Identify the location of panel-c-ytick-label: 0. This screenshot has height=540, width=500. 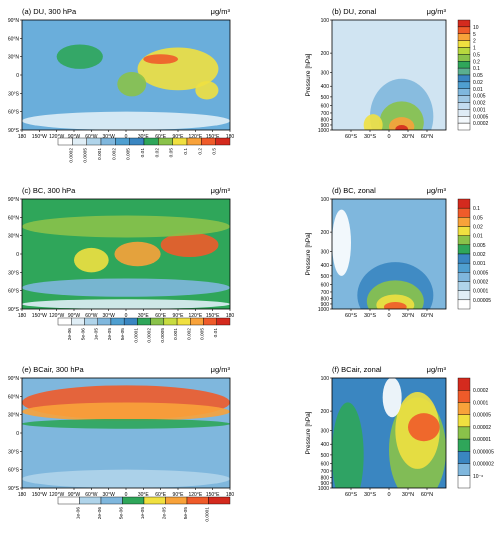
(17, 255).